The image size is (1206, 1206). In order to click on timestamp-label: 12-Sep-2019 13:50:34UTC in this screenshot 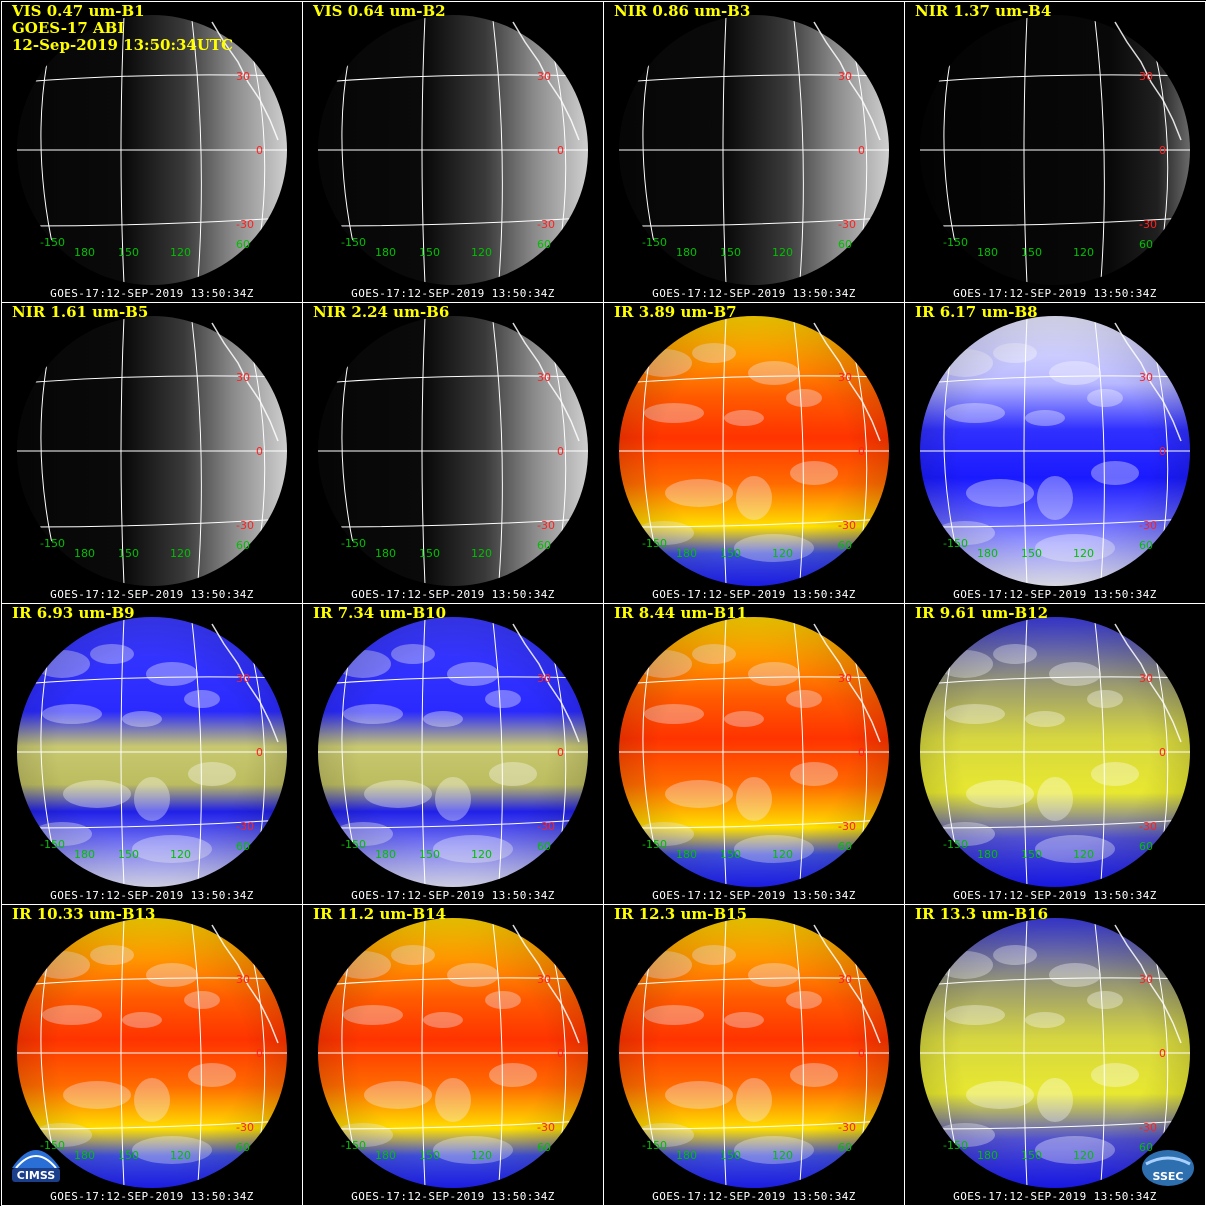, I will do `click(123, 45)`.